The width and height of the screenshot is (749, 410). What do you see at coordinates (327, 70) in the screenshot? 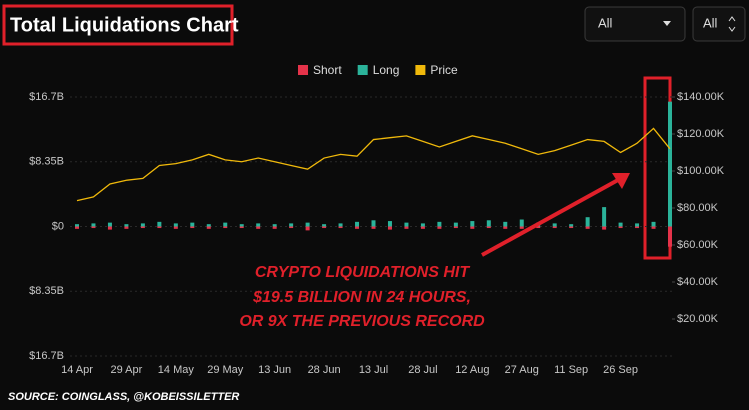
I see `legend-label: Short` at bounding box center [327, 70].